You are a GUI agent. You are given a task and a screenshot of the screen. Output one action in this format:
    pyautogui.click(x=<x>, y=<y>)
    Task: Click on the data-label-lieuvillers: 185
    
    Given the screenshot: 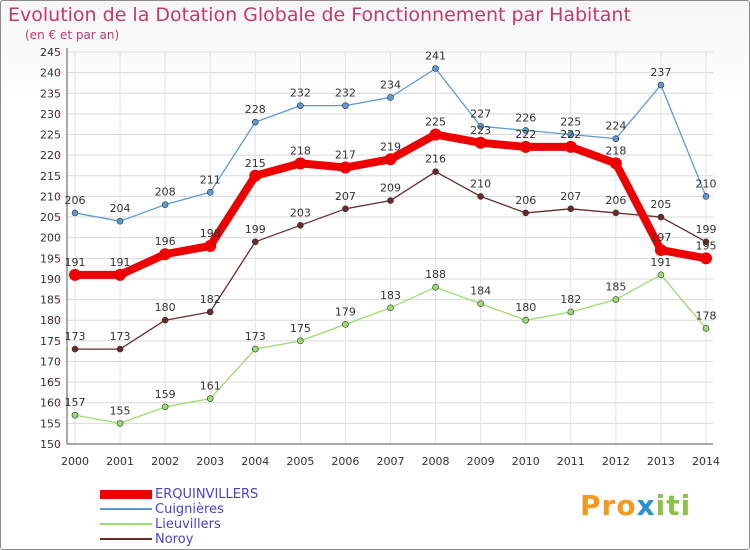 What is the action you would take?
    pyautogui.click(x=615, y=287)
    